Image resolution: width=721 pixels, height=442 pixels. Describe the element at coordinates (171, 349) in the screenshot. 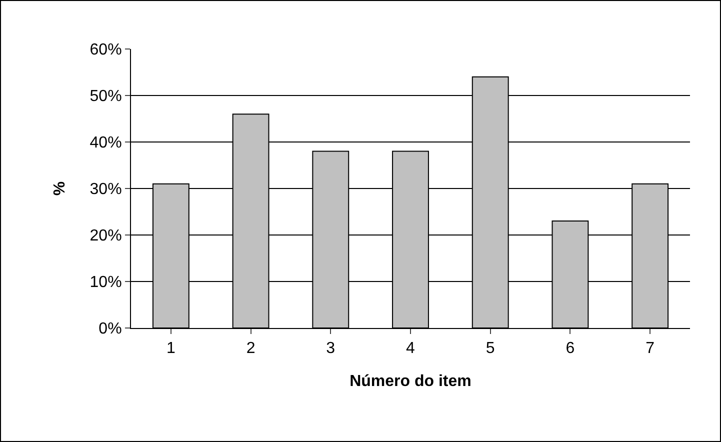

I see `x-tick-label: 1` at that location.